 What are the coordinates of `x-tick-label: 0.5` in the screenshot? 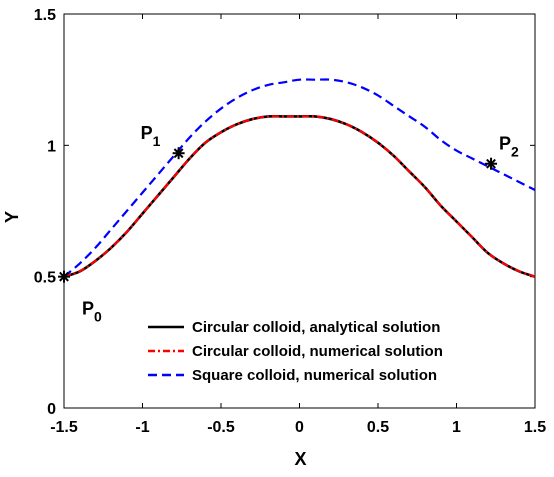 It's located at (378, 427).